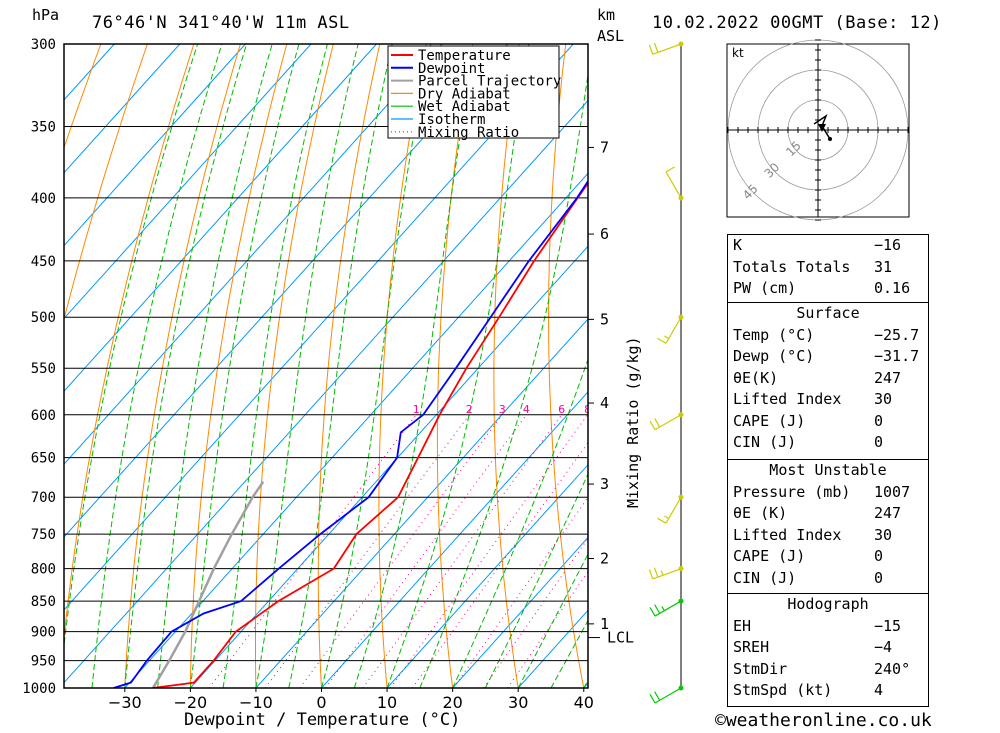 The image size is (1000, 733). Describe the element at coordinates (822, 127) in the screenshot. I see `hodograph-trace` at that location.